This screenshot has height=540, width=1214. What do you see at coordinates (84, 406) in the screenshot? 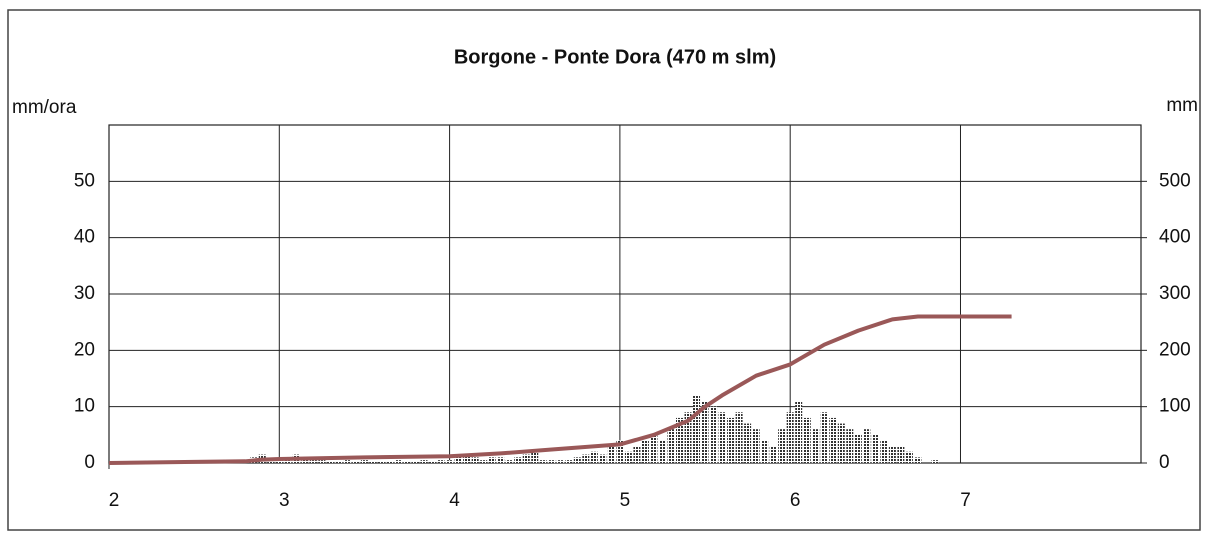
I see `y-tick-label: 10` at bounding box center [84, 406].